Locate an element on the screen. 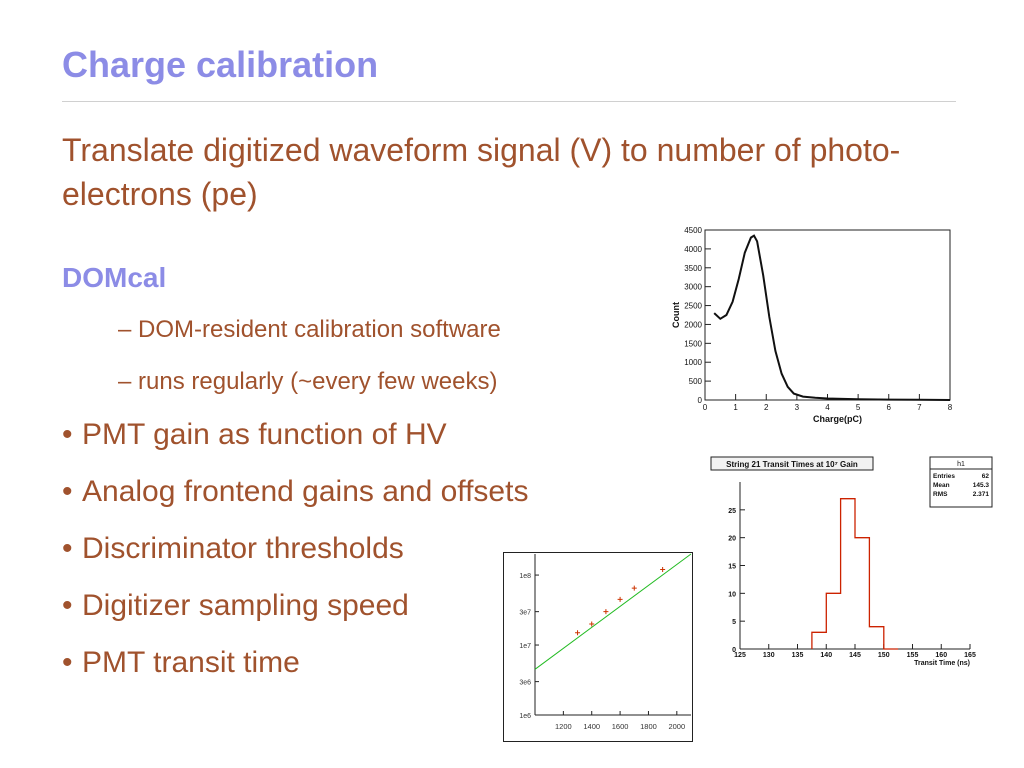 The image size is (1024, 768). y-tick-label: 1500 is located at coordinates (693, 343).